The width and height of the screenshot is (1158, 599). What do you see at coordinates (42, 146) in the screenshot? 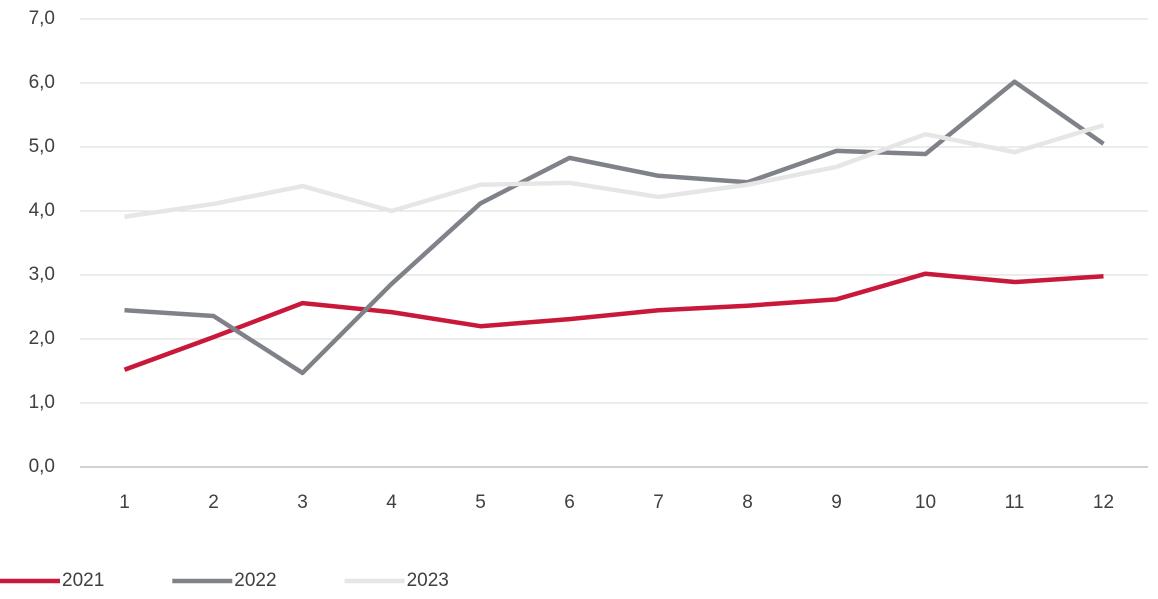
I see `y-tick-label: 5,0` at bounding box center [42, 146].